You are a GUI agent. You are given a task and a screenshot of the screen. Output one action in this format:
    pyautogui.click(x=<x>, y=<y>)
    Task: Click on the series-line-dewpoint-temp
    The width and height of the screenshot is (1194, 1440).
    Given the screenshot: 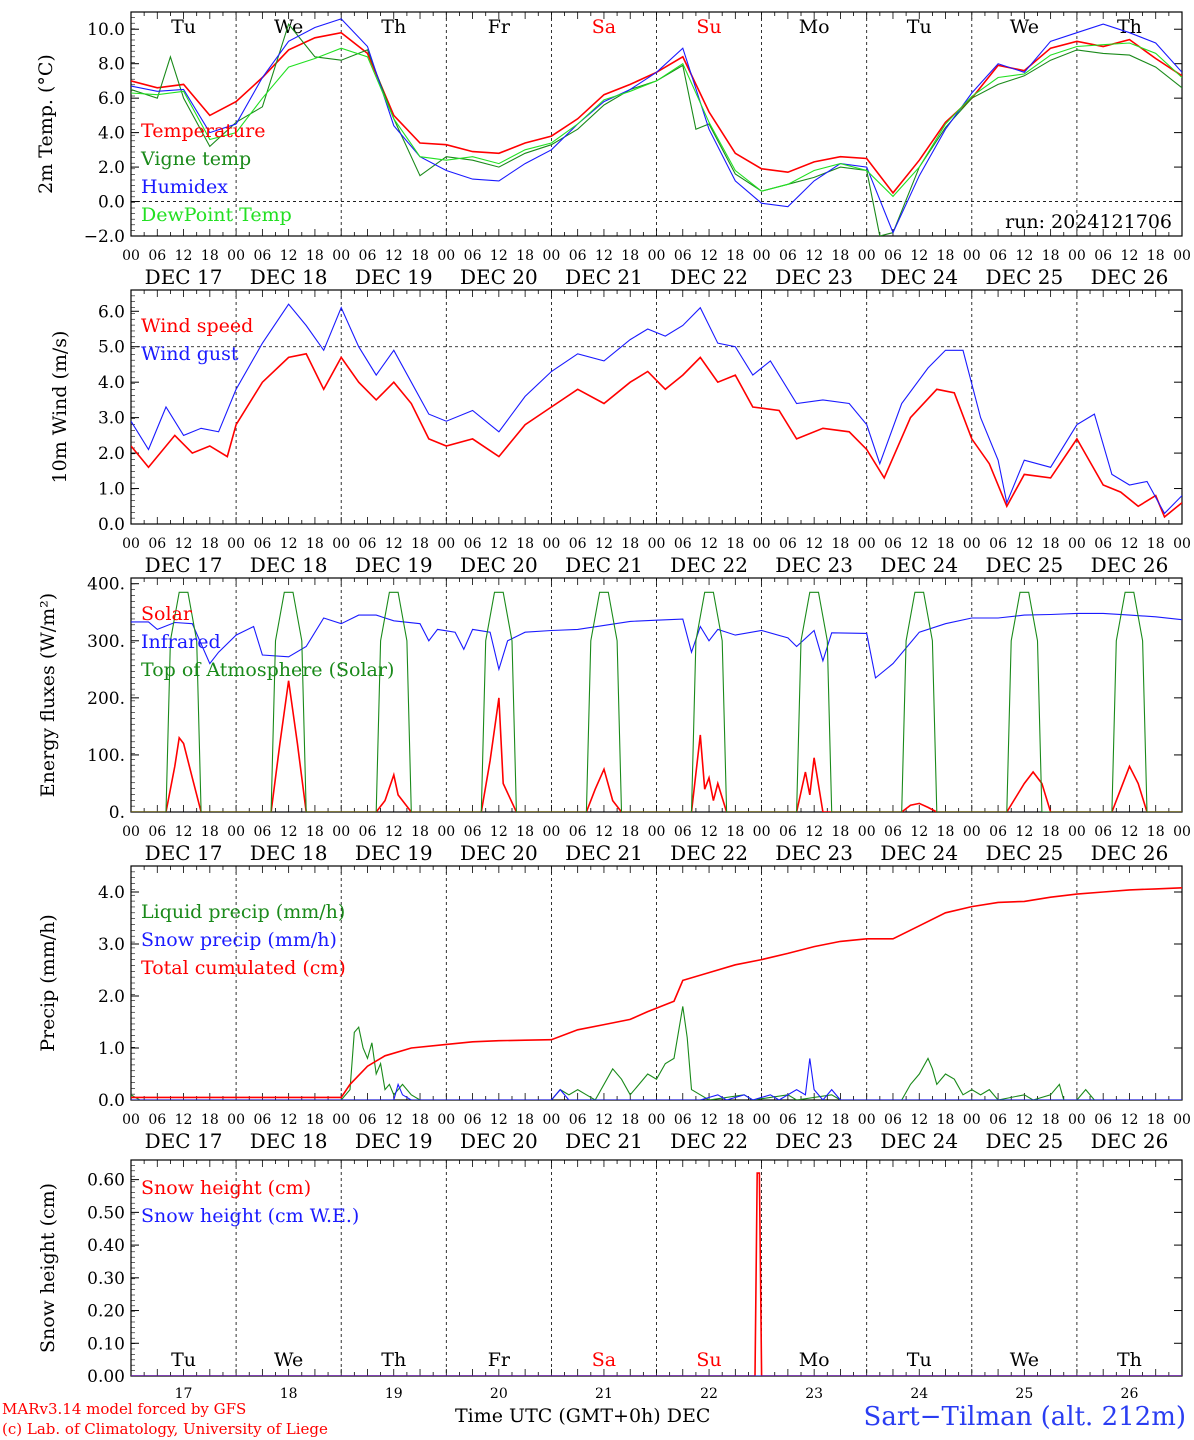 What is the action you would take?
    pyautogui.click(x=656, y=120)
    